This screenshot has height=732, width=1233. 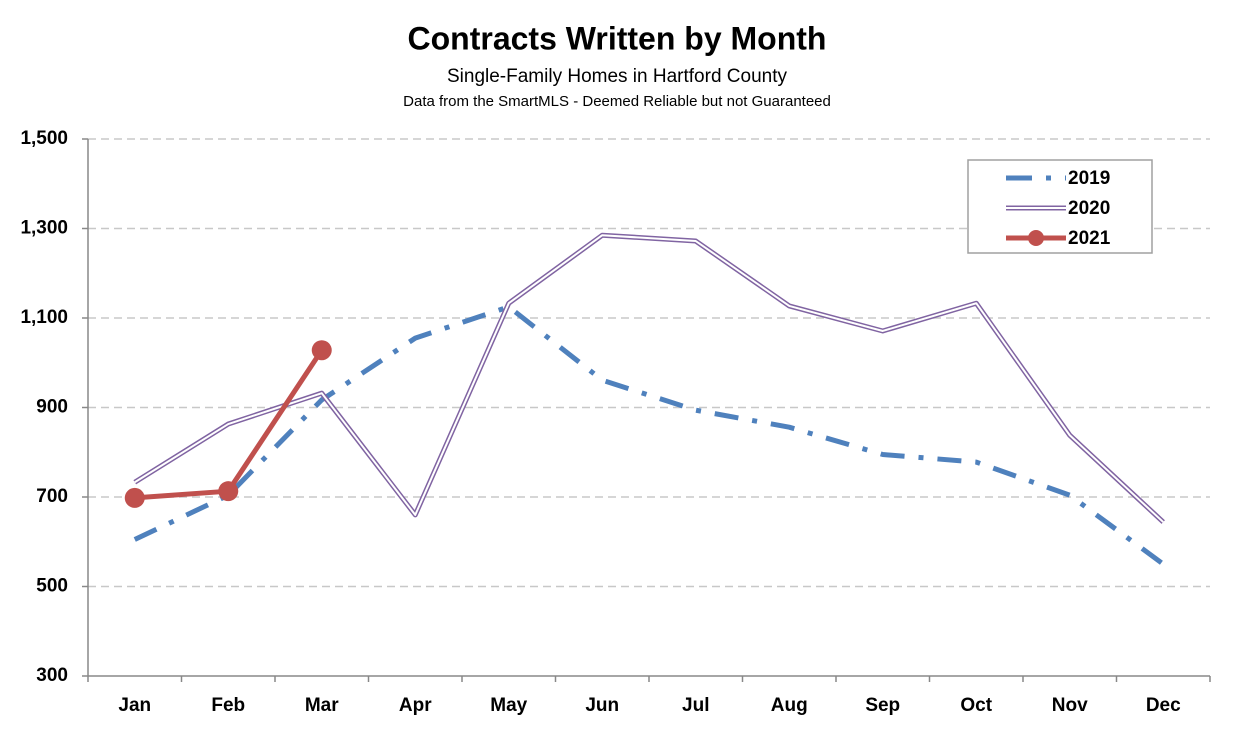 What do you see at coordinates (44, 138) in the screenshot?
I see `y-tick-label: 1,500` at bounding box center [44, 138].